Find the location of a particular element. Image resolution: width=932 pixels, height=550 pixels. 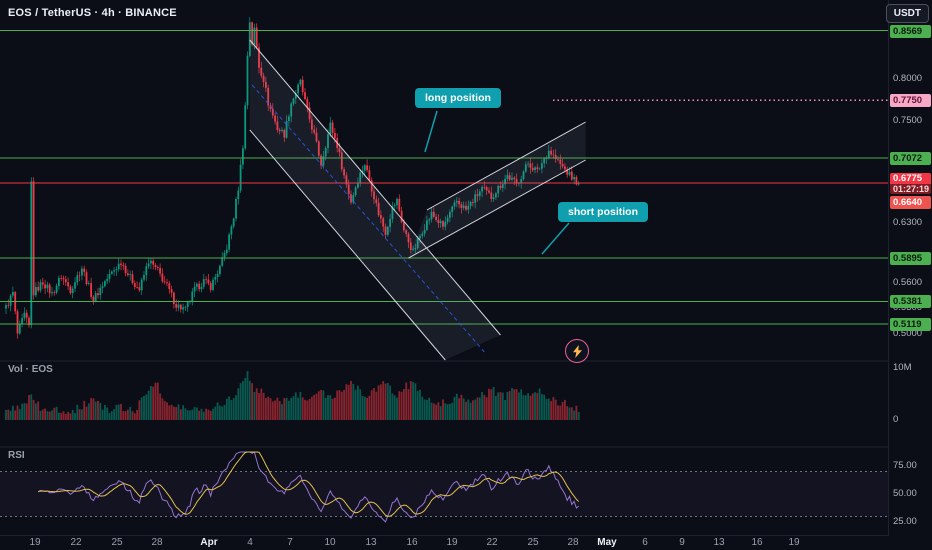

price-level-badge: 0.8569 is located at coordinates (910, 31).